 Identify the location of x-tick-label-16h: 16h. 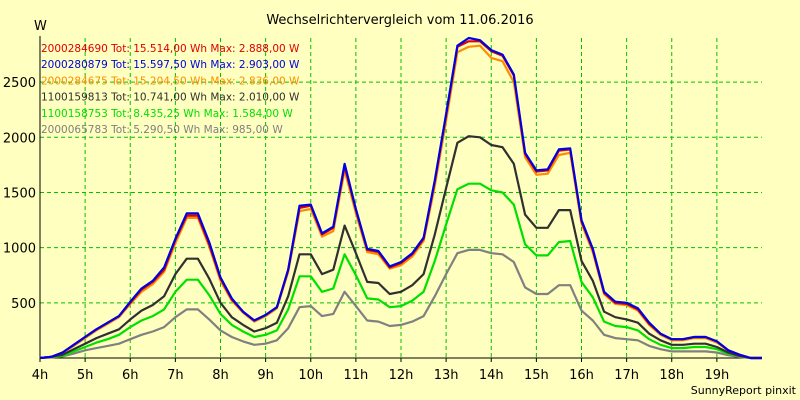
(581, 375).